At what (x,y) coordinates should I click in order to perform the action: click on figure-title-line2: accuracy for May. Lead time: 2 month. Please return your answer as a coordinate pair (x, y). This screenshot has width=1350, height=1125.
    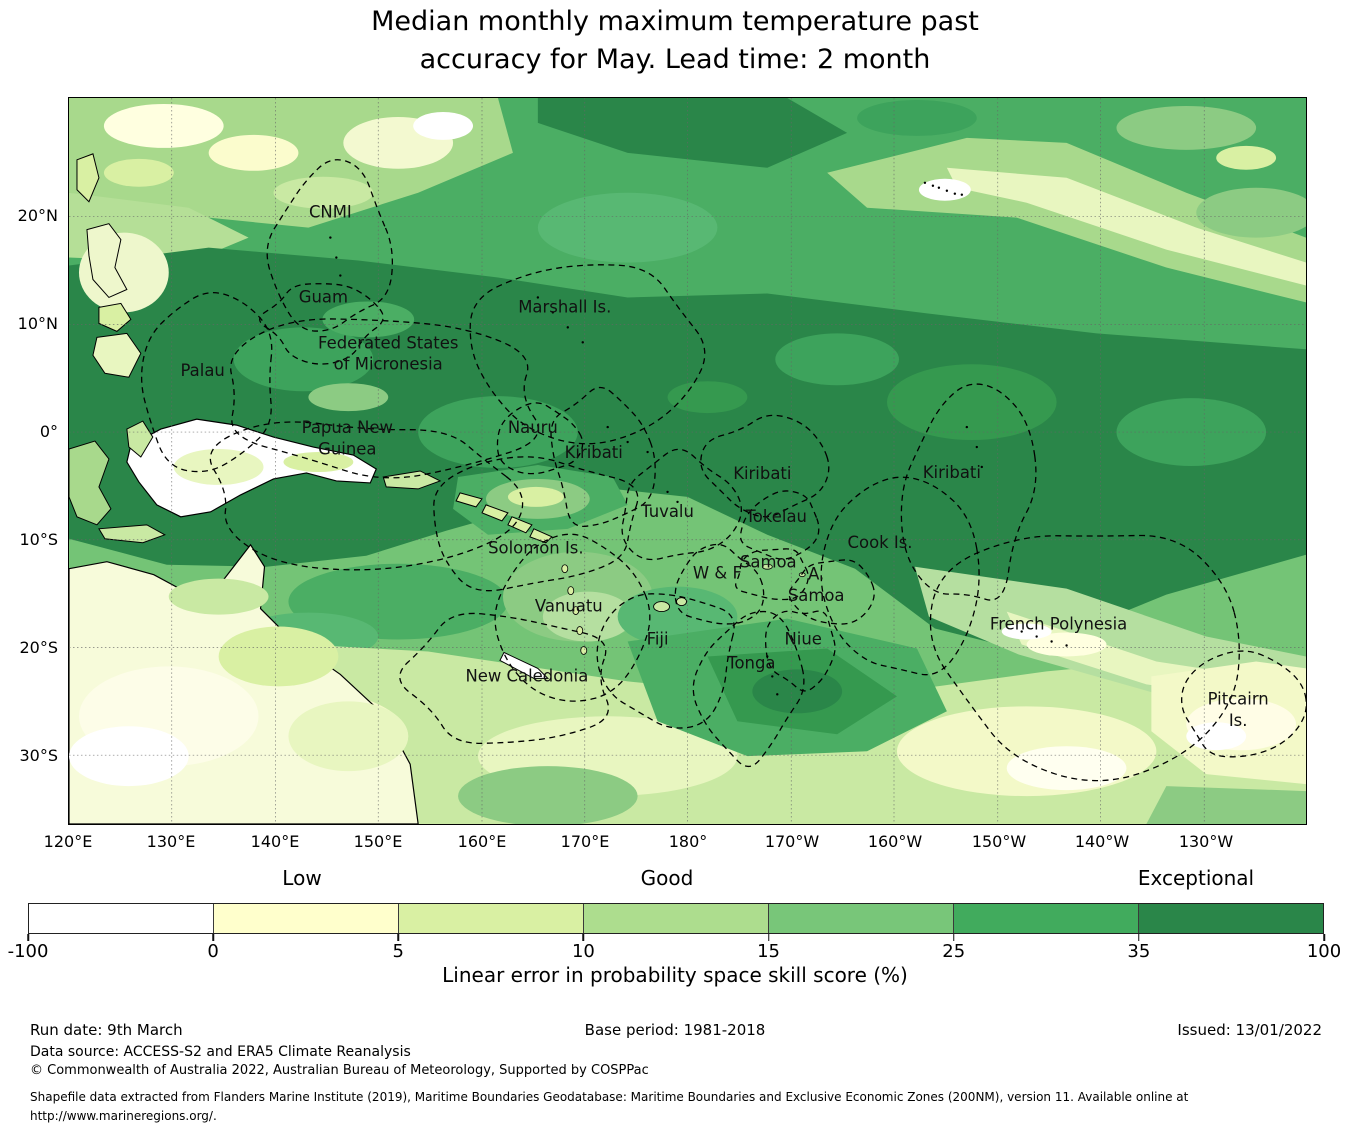
    Looking at the image, I should click on (675, 59).